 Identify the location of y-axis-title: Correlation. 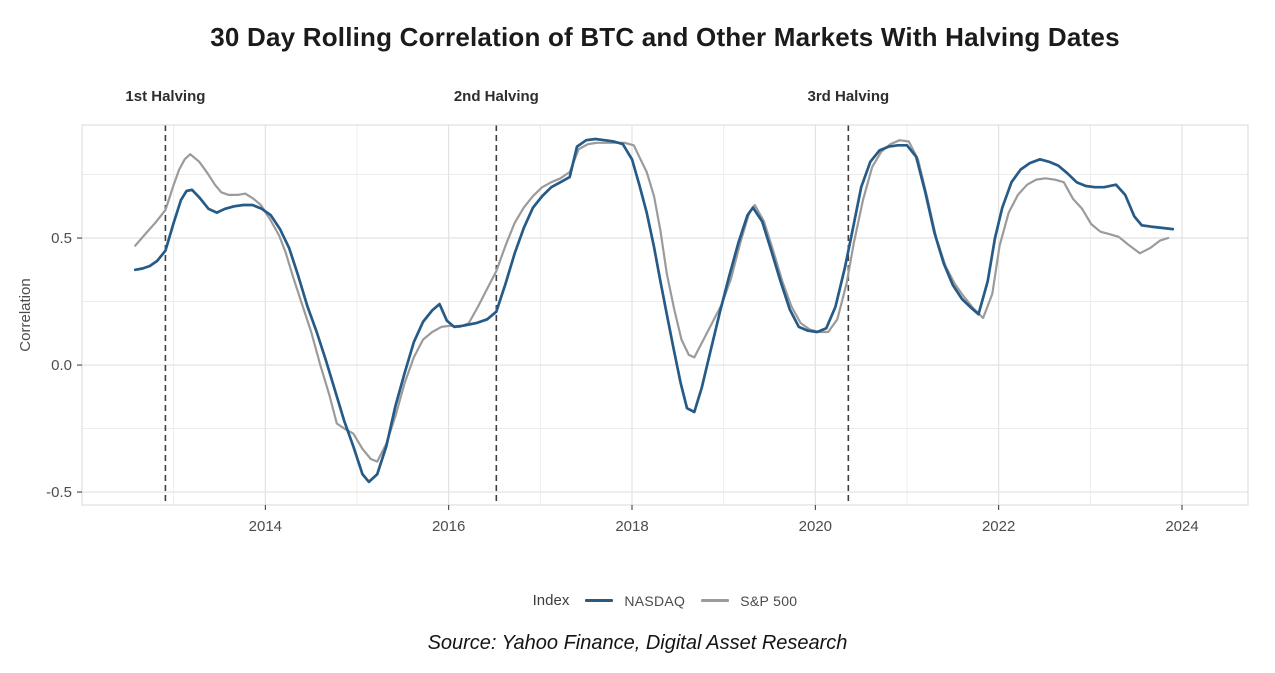
(25, 314).